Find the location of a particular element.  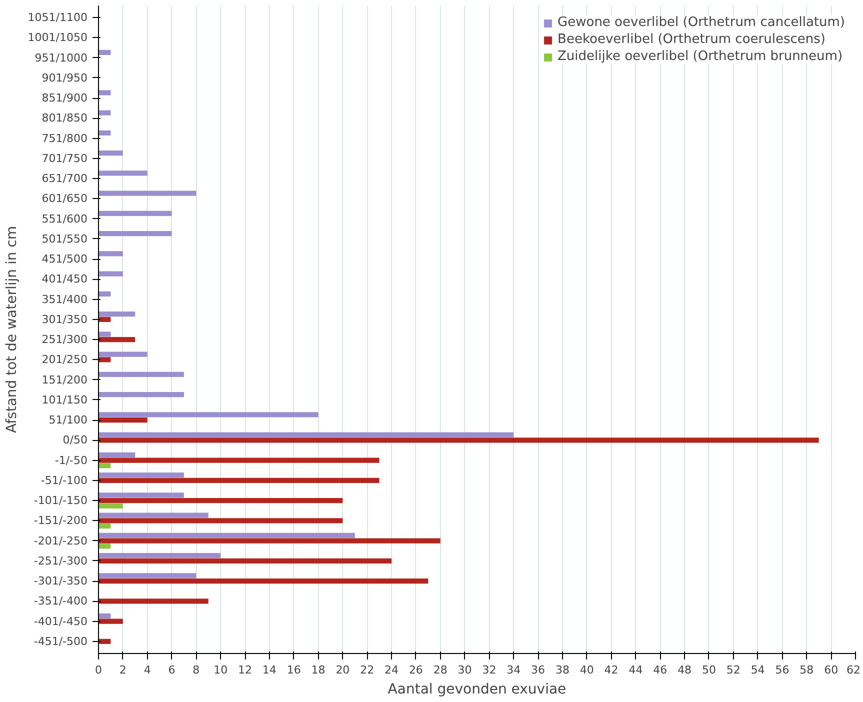

y-tick-label: 501/550 is located at coordinates (65, 239).